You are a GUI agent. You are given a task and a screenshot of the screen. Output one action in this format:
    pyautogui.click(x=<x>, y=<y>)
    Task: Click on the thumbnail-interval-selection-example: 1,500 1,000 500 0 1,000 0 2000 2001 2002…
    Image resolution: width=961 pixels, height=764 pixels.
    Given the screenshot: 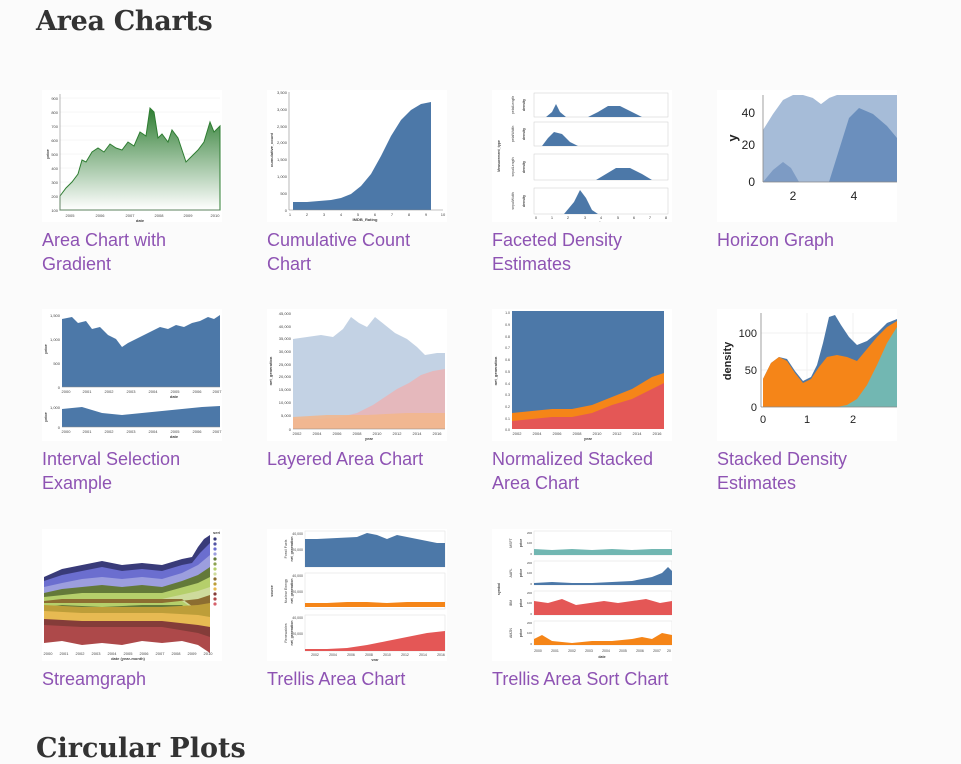 What is the action you would take?
    pyautogui.click(x=132, y=375)
    